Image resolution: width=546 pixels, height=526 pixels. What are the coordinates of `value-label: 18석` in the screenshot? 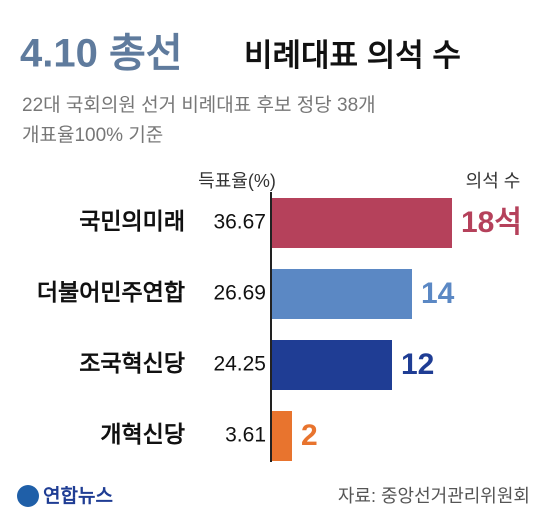 It's located at (491, 222).